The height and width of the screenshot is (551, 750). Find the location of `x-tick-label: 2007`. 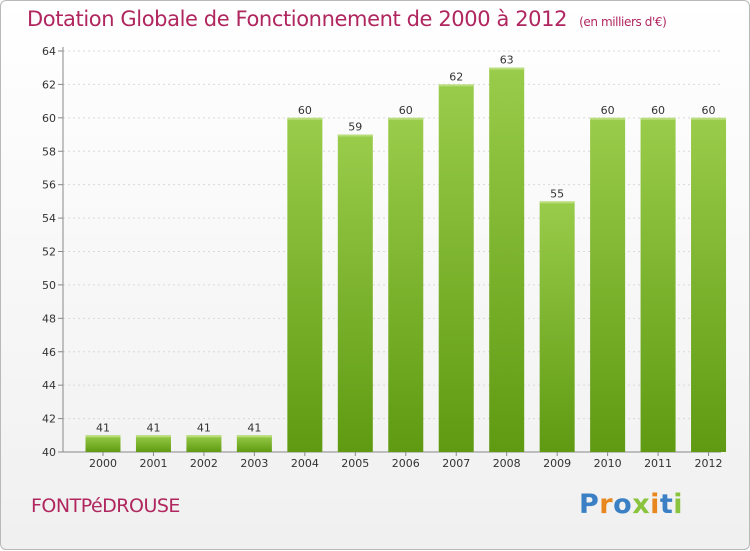

x-tick-label: 2007 is located at coordinates (456, 463).